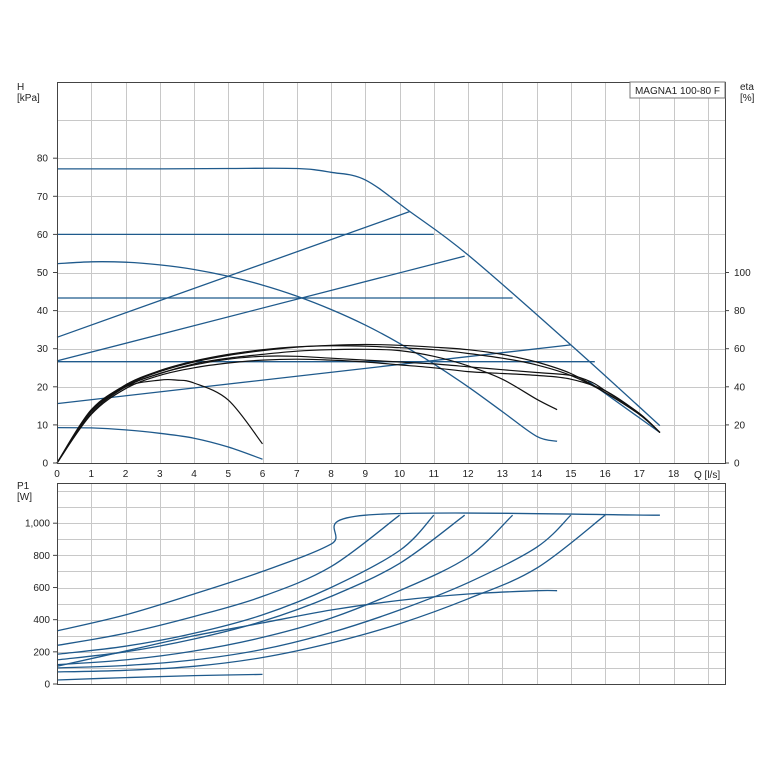 The image size is (774, 774). I want to click on x-tick-label: 10, so click(400, 474).